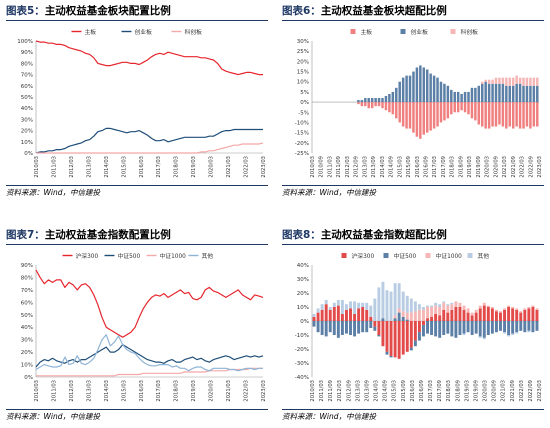 The height and width of the screenshot is (428, 550). I want to click on x-tick-label: 2020/09, so click(495, 391).